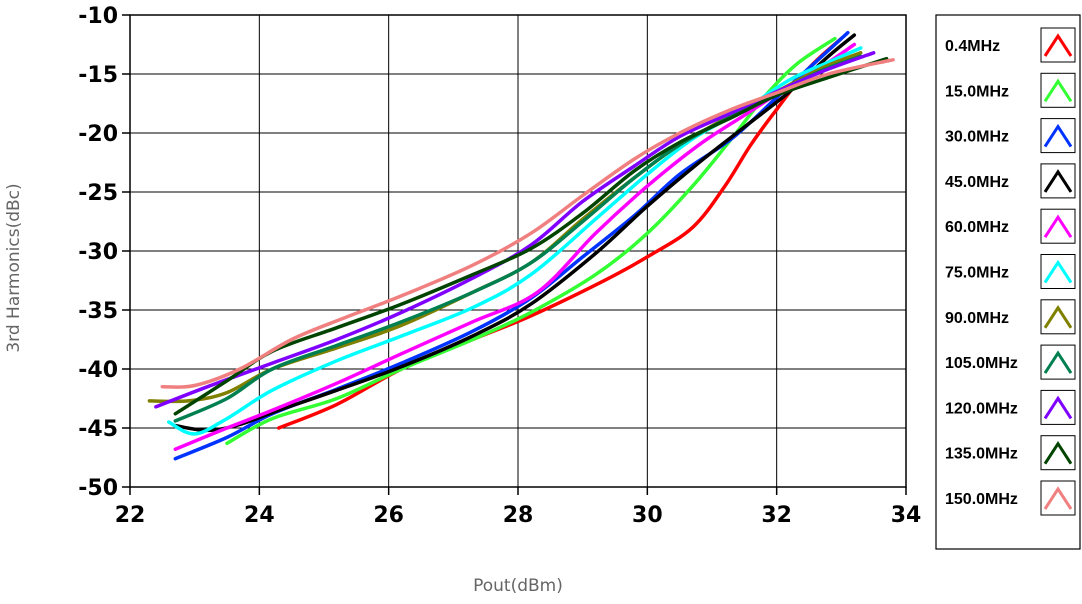 This screenshot has height=604, width=1082. I want to click on legend-label: 135.0MHz, so click(981, 454).